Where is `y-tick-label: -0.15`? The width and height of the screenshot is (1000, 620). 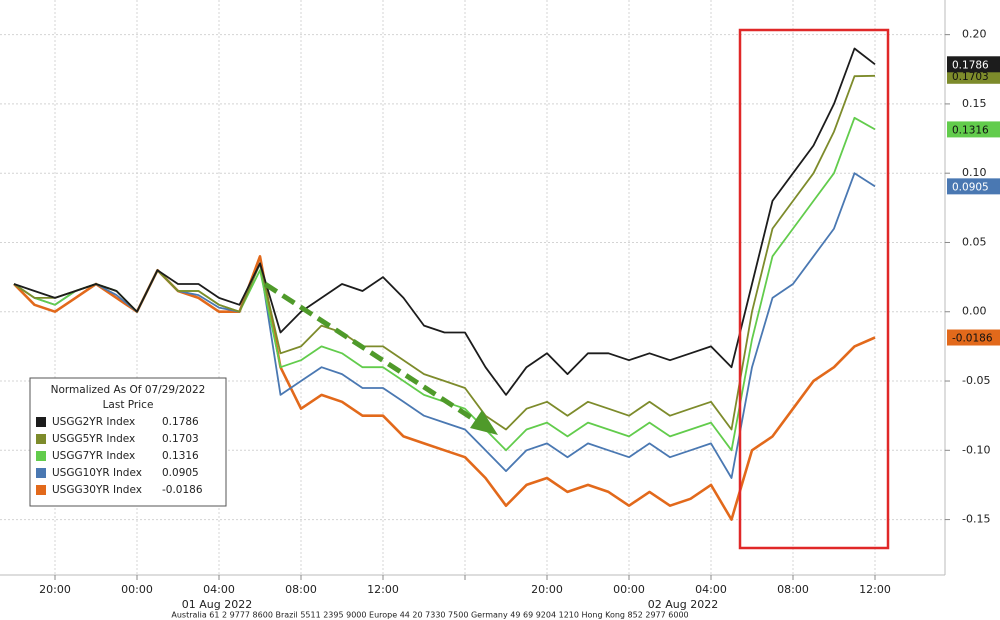 y-tick-label: -0.15 is located at coordinates (976, 519).